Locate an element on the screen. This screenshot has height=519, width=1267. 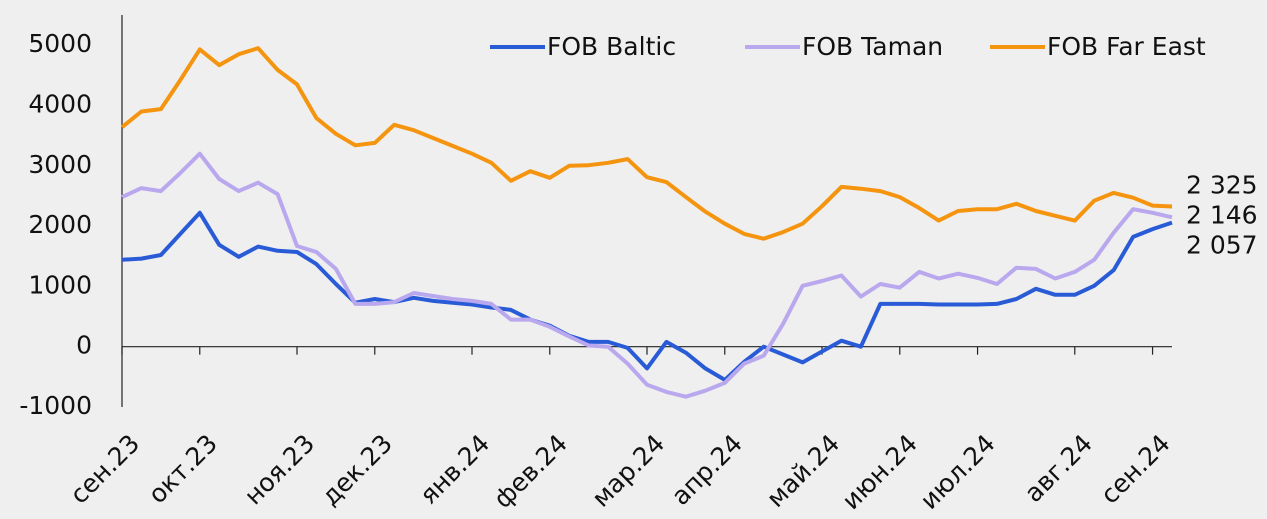
legend-label: FOB Baltic is located at coordinates (611, 46).